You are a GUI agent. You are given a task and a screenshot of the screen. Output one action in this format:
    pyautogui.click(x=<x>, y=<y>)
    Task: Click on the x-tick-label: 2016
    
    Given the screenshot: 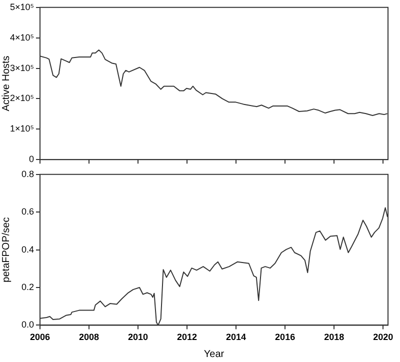 What is the action you would take?
    pyautogui.click(x=285, y=337)
    